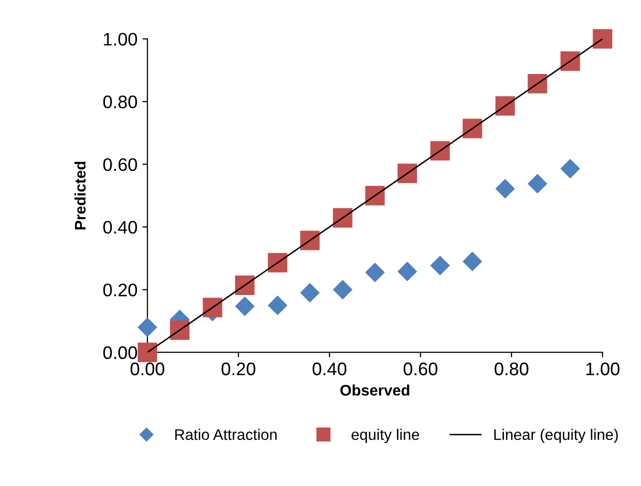 Image resolution: width=641 pixels, height=486 pixels. Describe the element at coordinates (147, 369) in the screenshot. I see `x-tick-label: 0.00` at that location.